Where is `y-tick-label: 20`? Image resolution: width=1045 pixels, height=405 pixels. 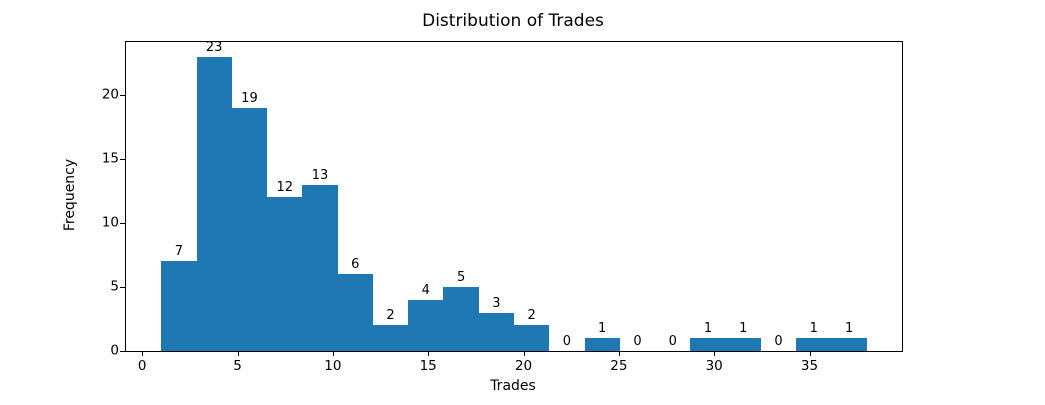
y-tick-label: 20 is located at coordinates (110, 94).